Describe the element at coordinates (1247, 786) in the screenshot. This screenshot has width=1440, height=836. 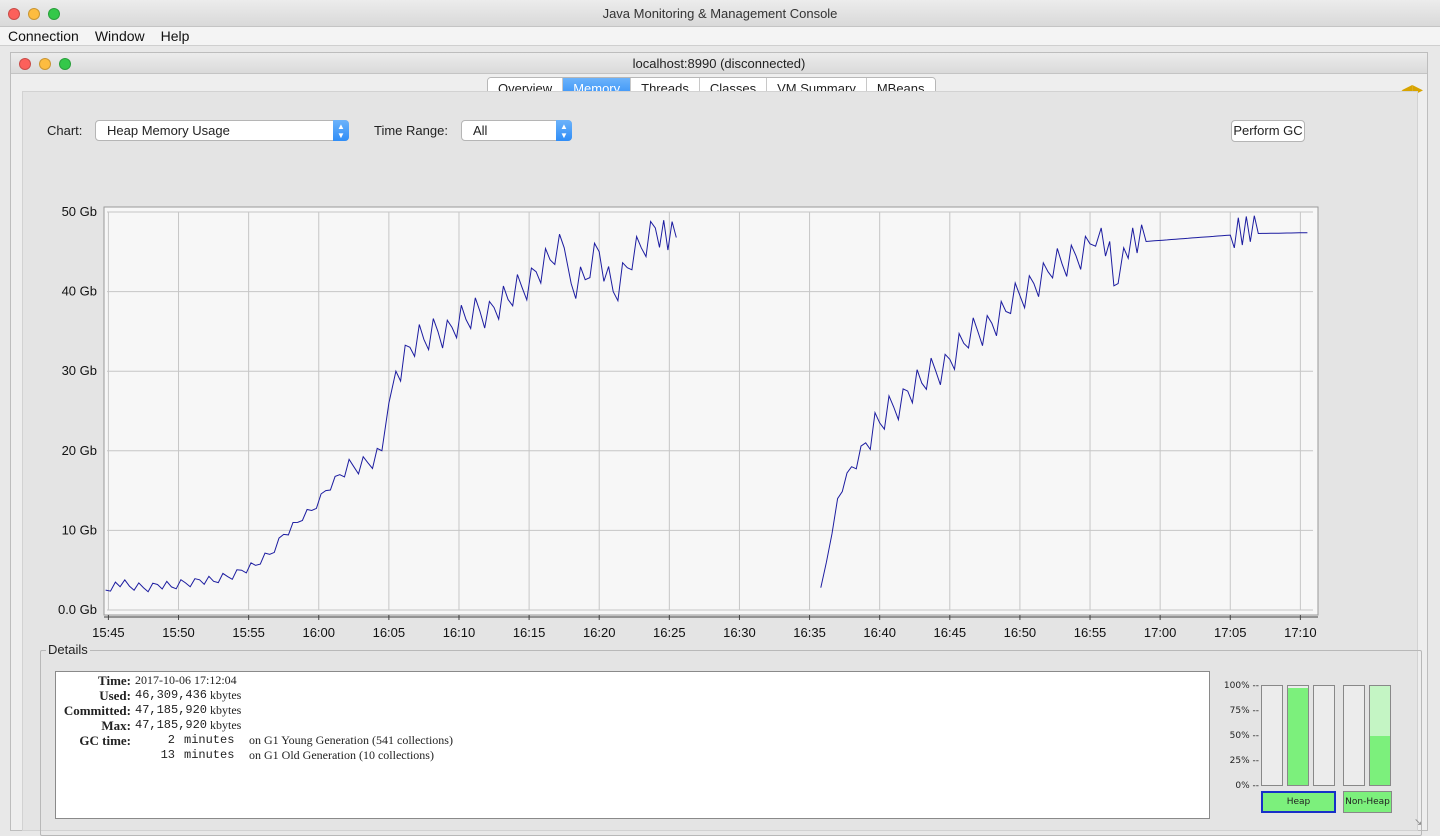
I see `pct-0: 0% --` at that location.